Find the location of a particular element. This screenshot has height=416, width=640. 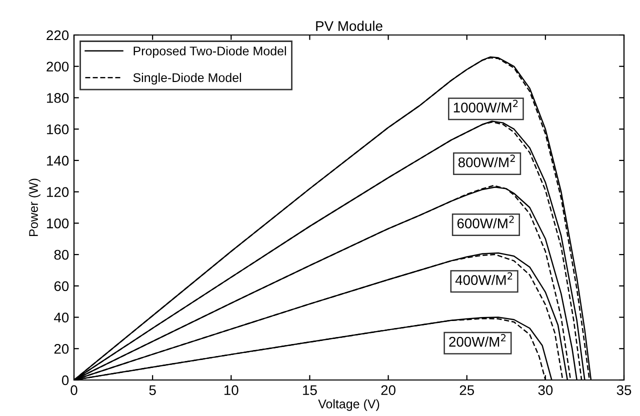

legend-label: Single-Diode Model is located at coordinates (187, 78).